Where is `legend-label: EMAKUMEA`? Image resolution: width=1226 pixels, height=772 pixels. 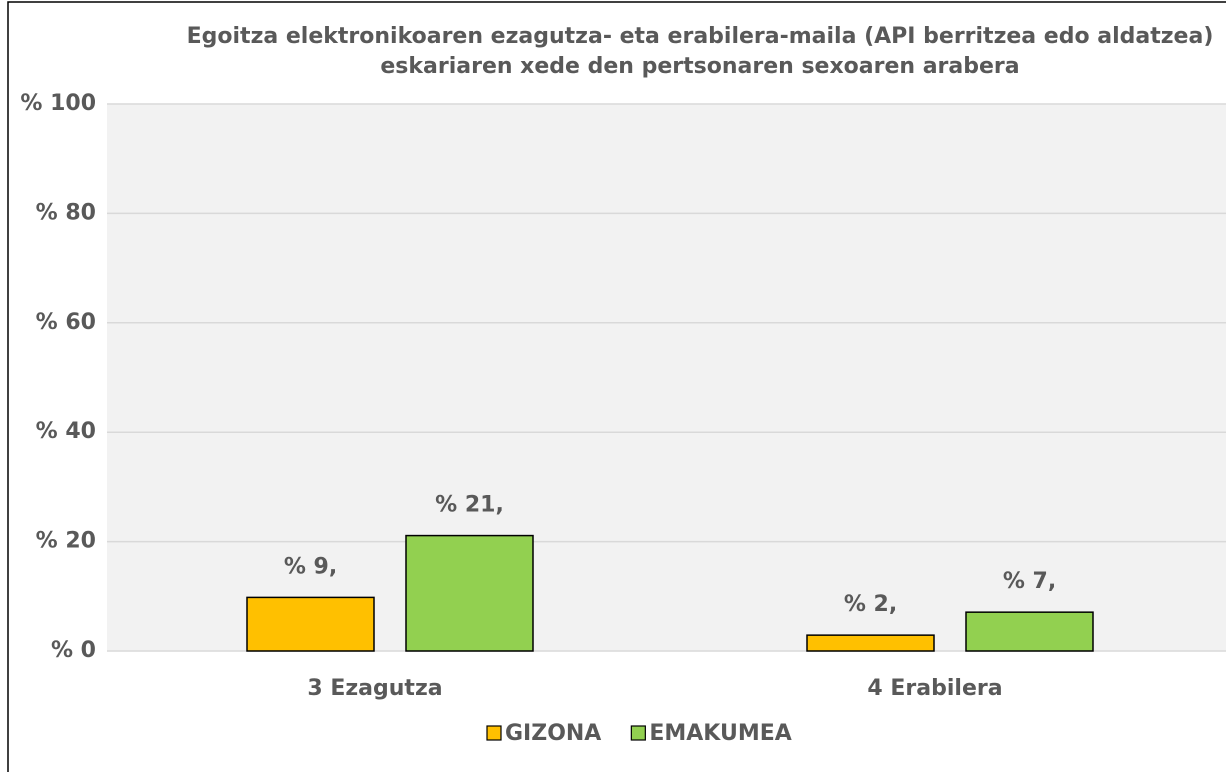
legend-label: EMAKUMEA is located at coordinates (720, 733).